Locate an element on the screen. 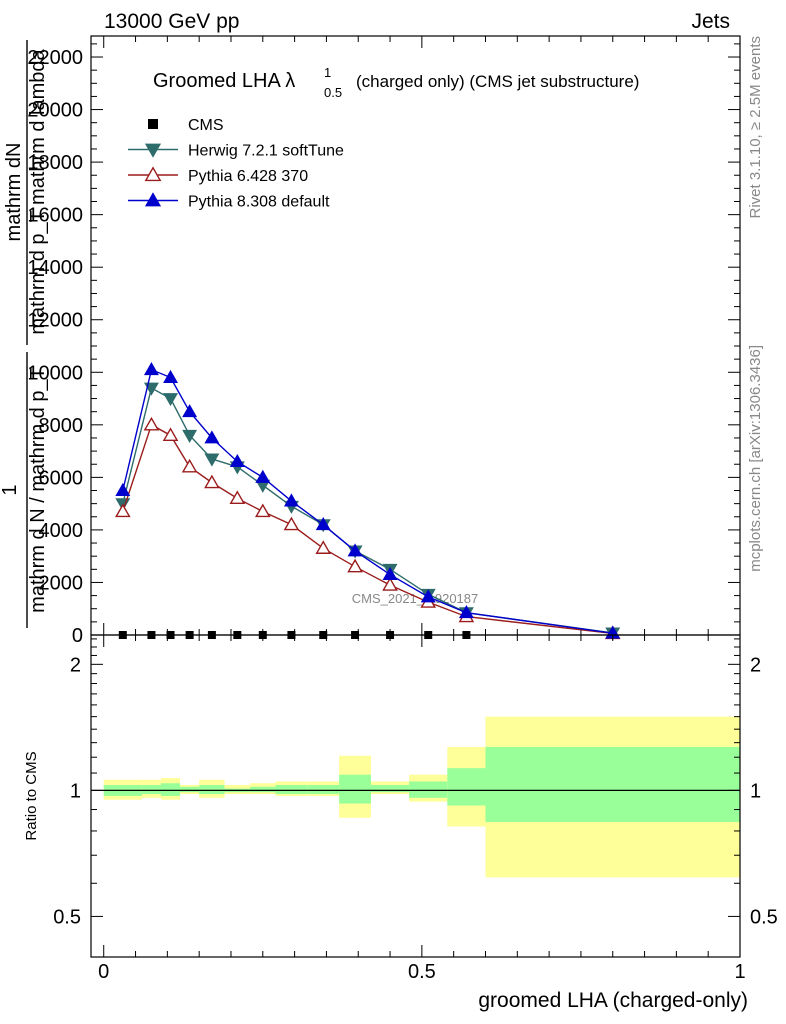 The image size is (786, 1024). x-tick-label: 0.5 is located at coordinates (422, 972).